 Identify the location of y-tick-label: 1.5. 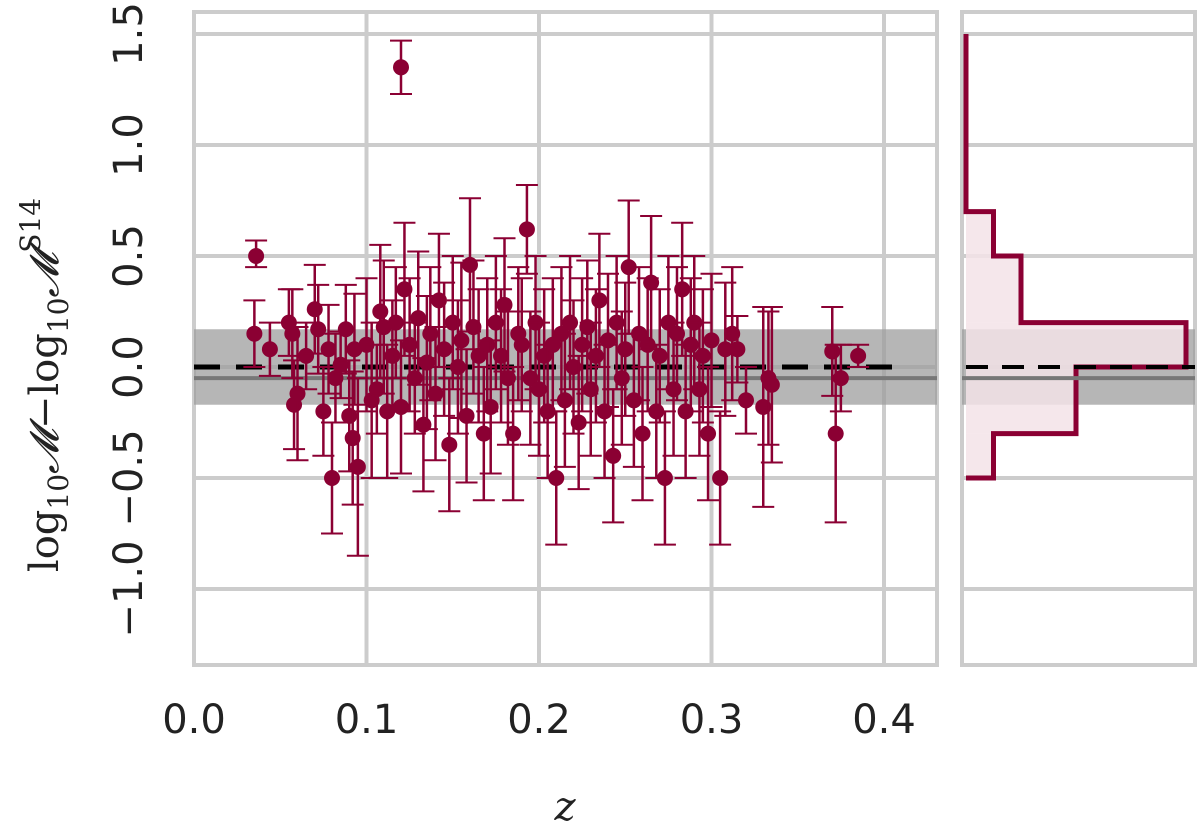
(129, 34).